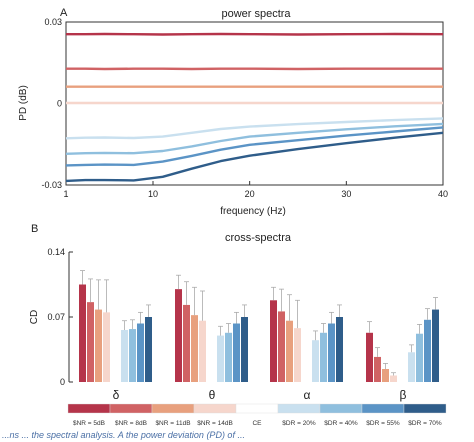  Describe the element at coordinates (299, 423) in the screenshot. I see `legend-entry: $DR = 20%` at that location.